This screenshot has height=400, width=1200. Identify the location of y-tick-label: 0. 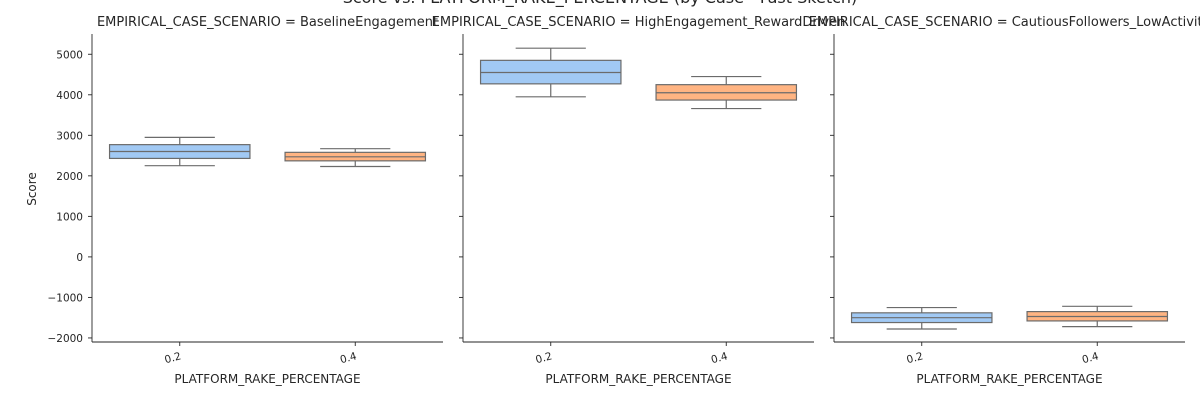
(79, 258).